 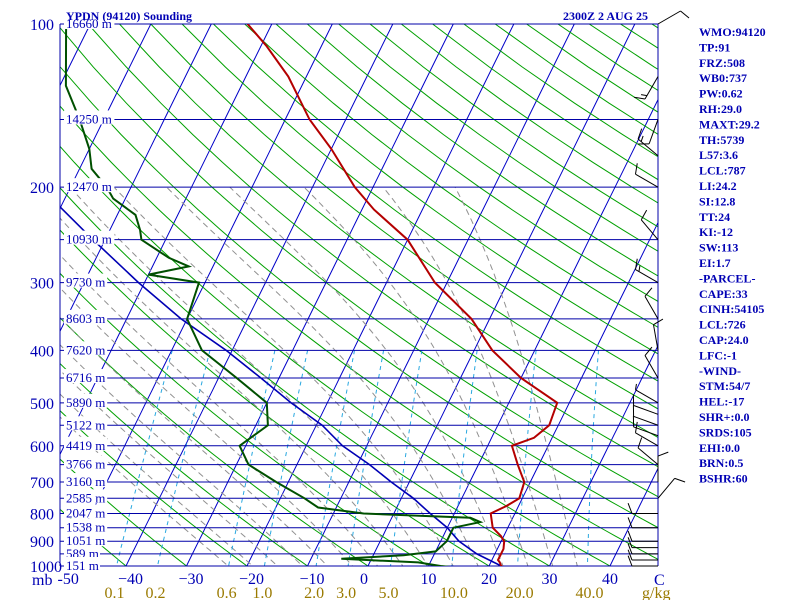 I want to click on height-label: 9730 m, so click(x=85, y=282).